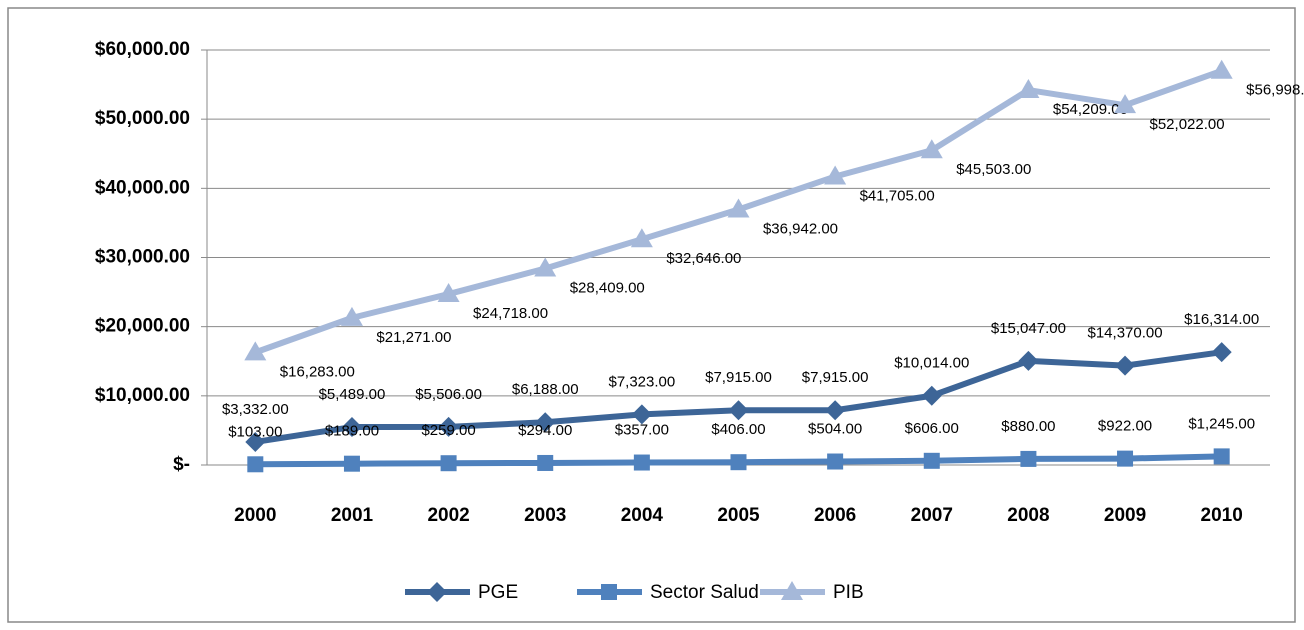 The height and width of the screenshot is (630, 1304). Describe the element at coordinates (142, 257) in the screenshot. I see `y-tick-label: $30,000.00` at that location.